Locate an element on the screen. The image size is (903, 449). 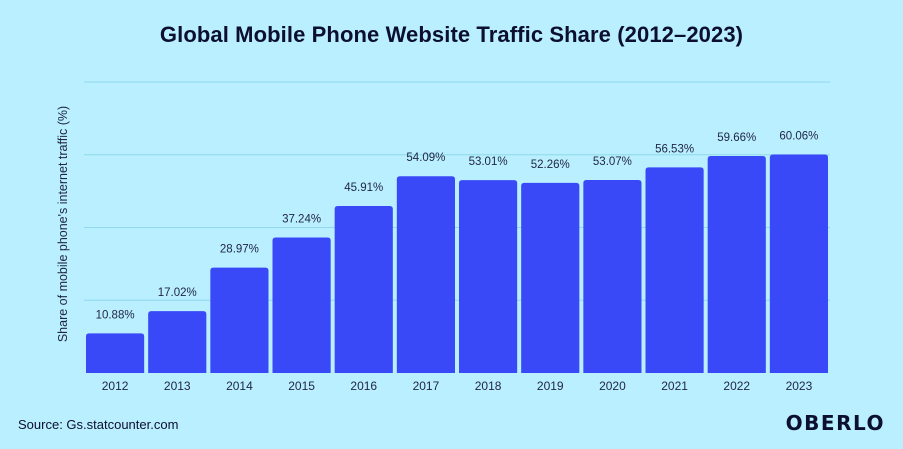
data-label-2017: 54.09% is located at coordinates (425, 158).